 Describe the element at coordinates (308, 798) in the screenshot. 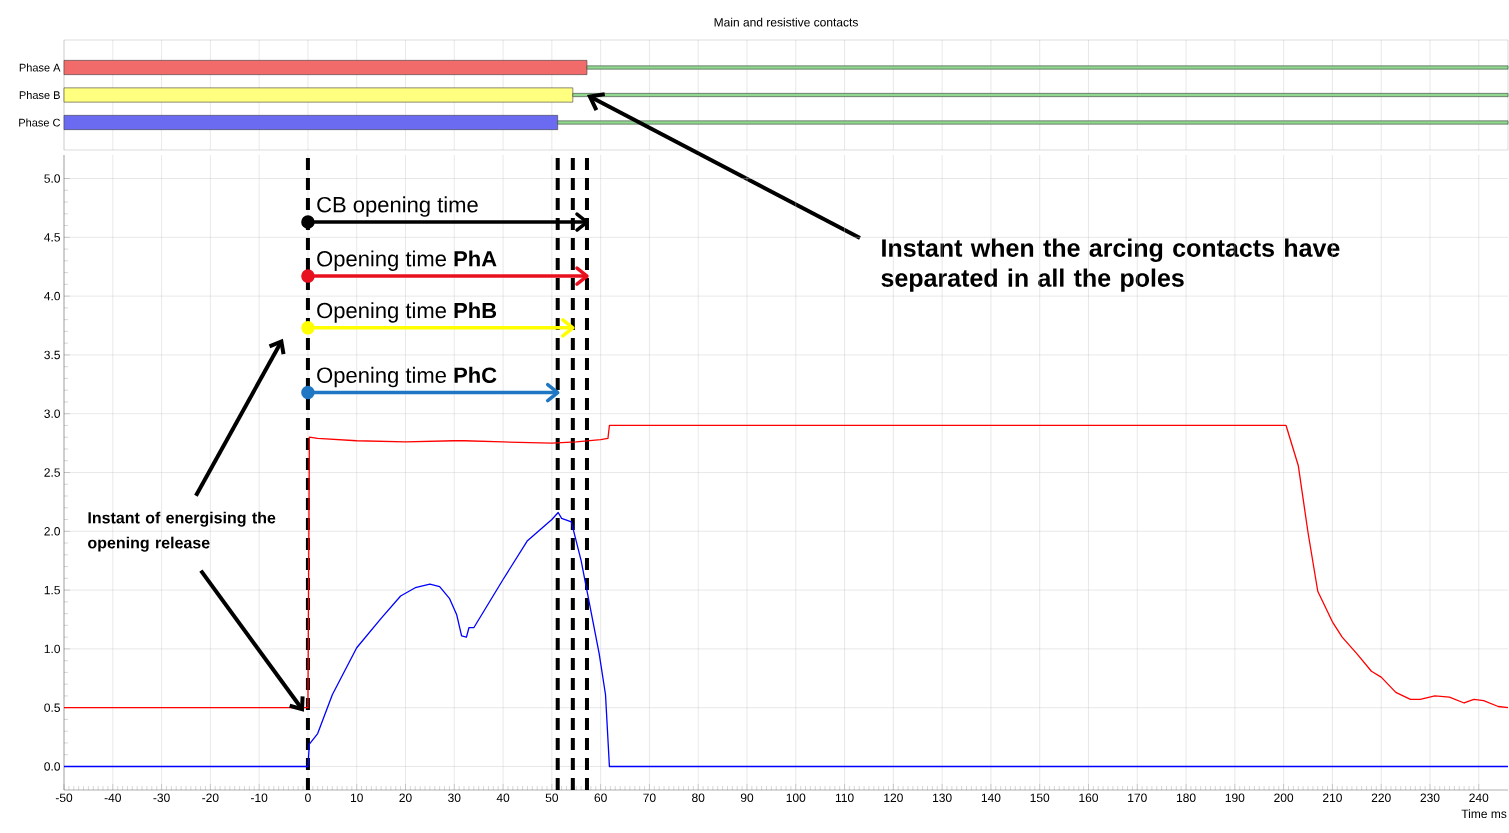

I see `x-tick-label: 0` at that location.